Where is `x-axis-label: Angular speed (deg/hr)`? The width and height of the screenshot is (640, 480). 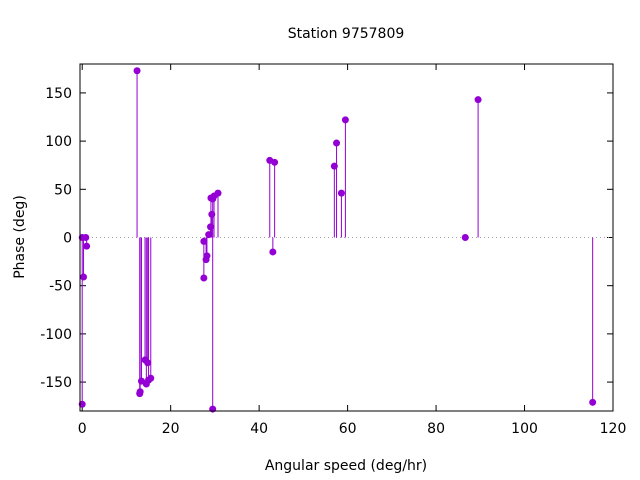
x-axis-label: Angular speed (deg/hr) is located at coordinates (346, 466).